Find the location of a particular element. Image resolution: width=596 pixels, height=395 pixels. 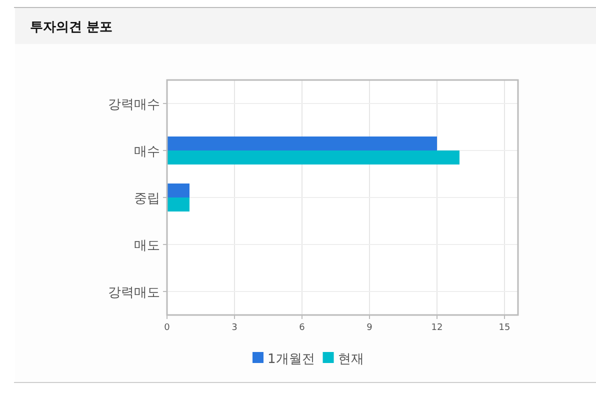

x-tick-label: 0 is located at coordinates (167, 328).